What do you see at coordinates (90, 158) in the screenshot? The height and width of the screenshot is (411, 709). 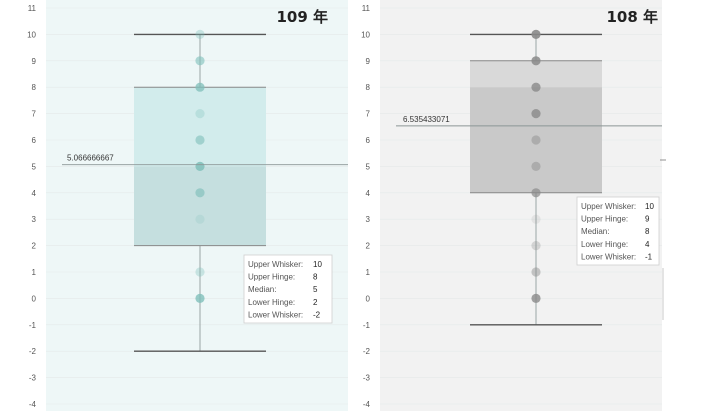 I see `reference-line-label: 5.066666667` at bounding box center [90, 158].